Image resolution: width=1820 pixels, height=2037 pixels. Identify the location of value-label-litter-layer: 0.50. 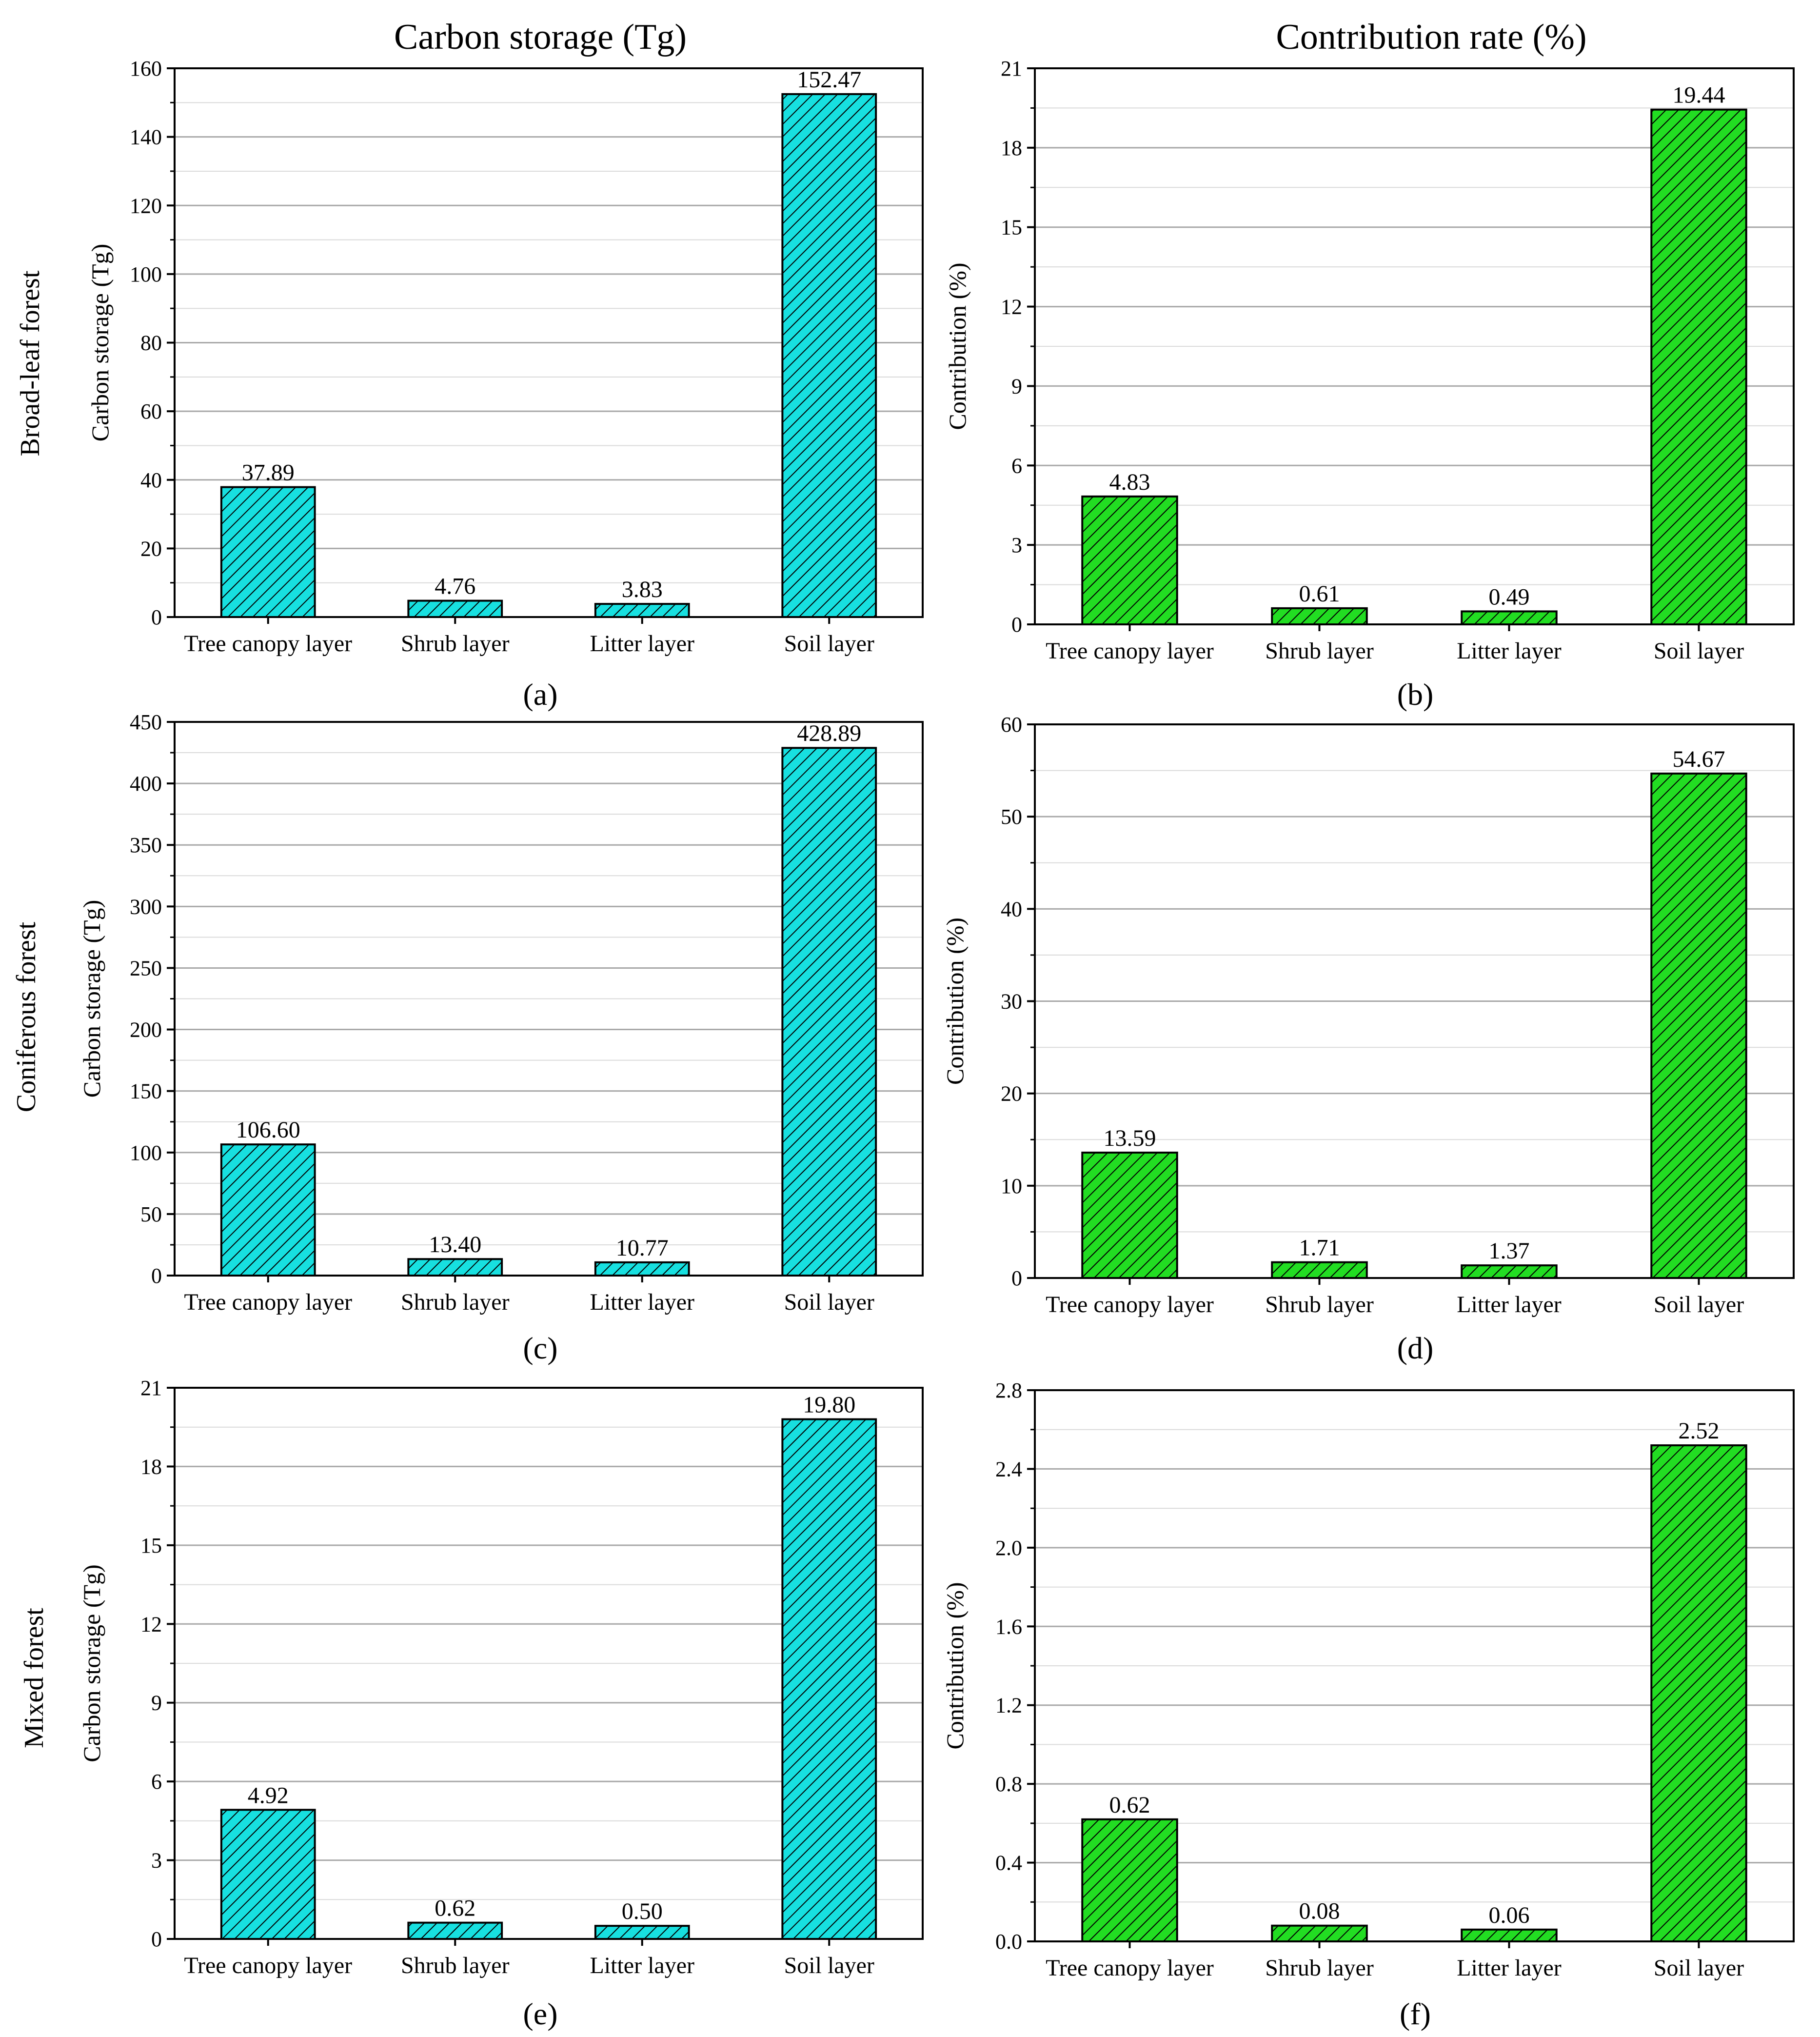
(642, 1911).